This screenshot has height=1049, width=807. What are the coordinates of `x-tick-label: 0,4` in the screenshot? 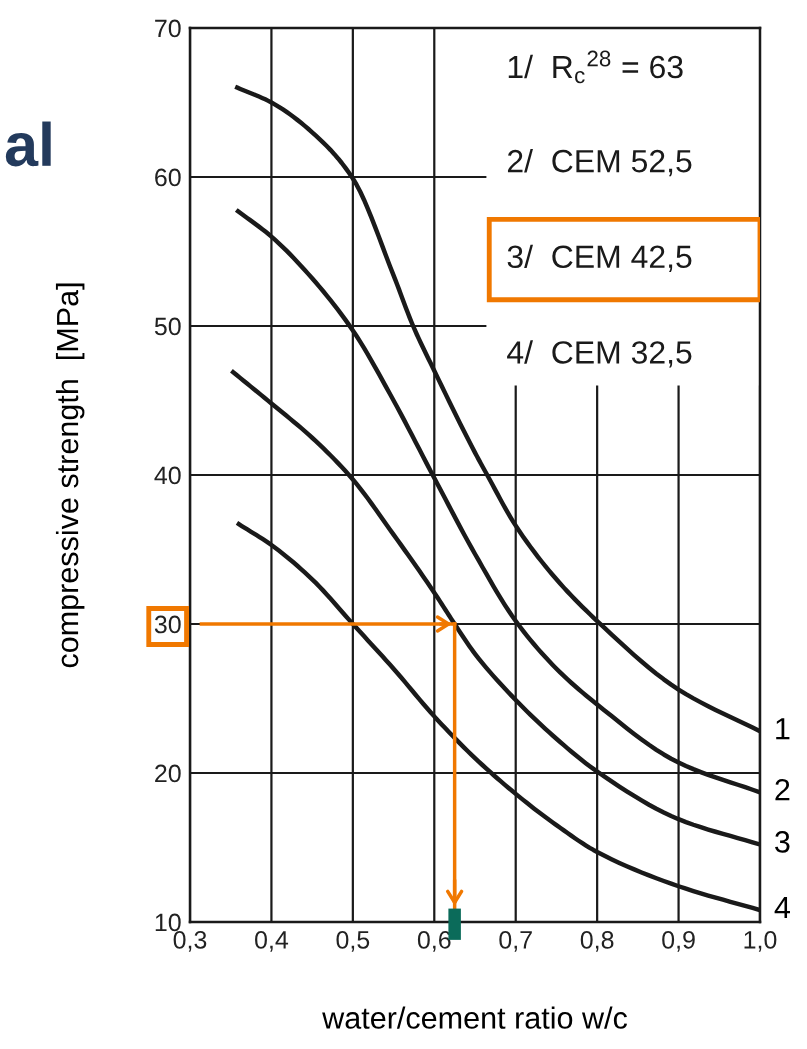 It's located at (272, 941).